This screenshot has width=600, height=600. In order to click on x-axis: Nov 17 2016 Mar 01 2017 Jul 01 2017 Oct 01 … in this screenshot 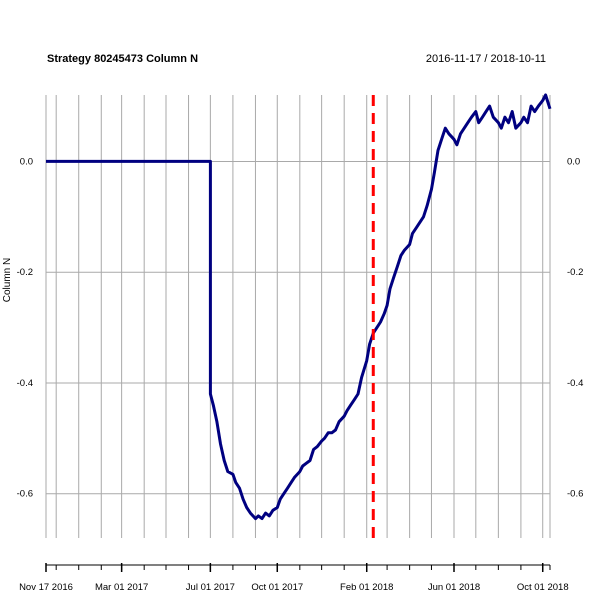, I will do `click(294, 578)`.